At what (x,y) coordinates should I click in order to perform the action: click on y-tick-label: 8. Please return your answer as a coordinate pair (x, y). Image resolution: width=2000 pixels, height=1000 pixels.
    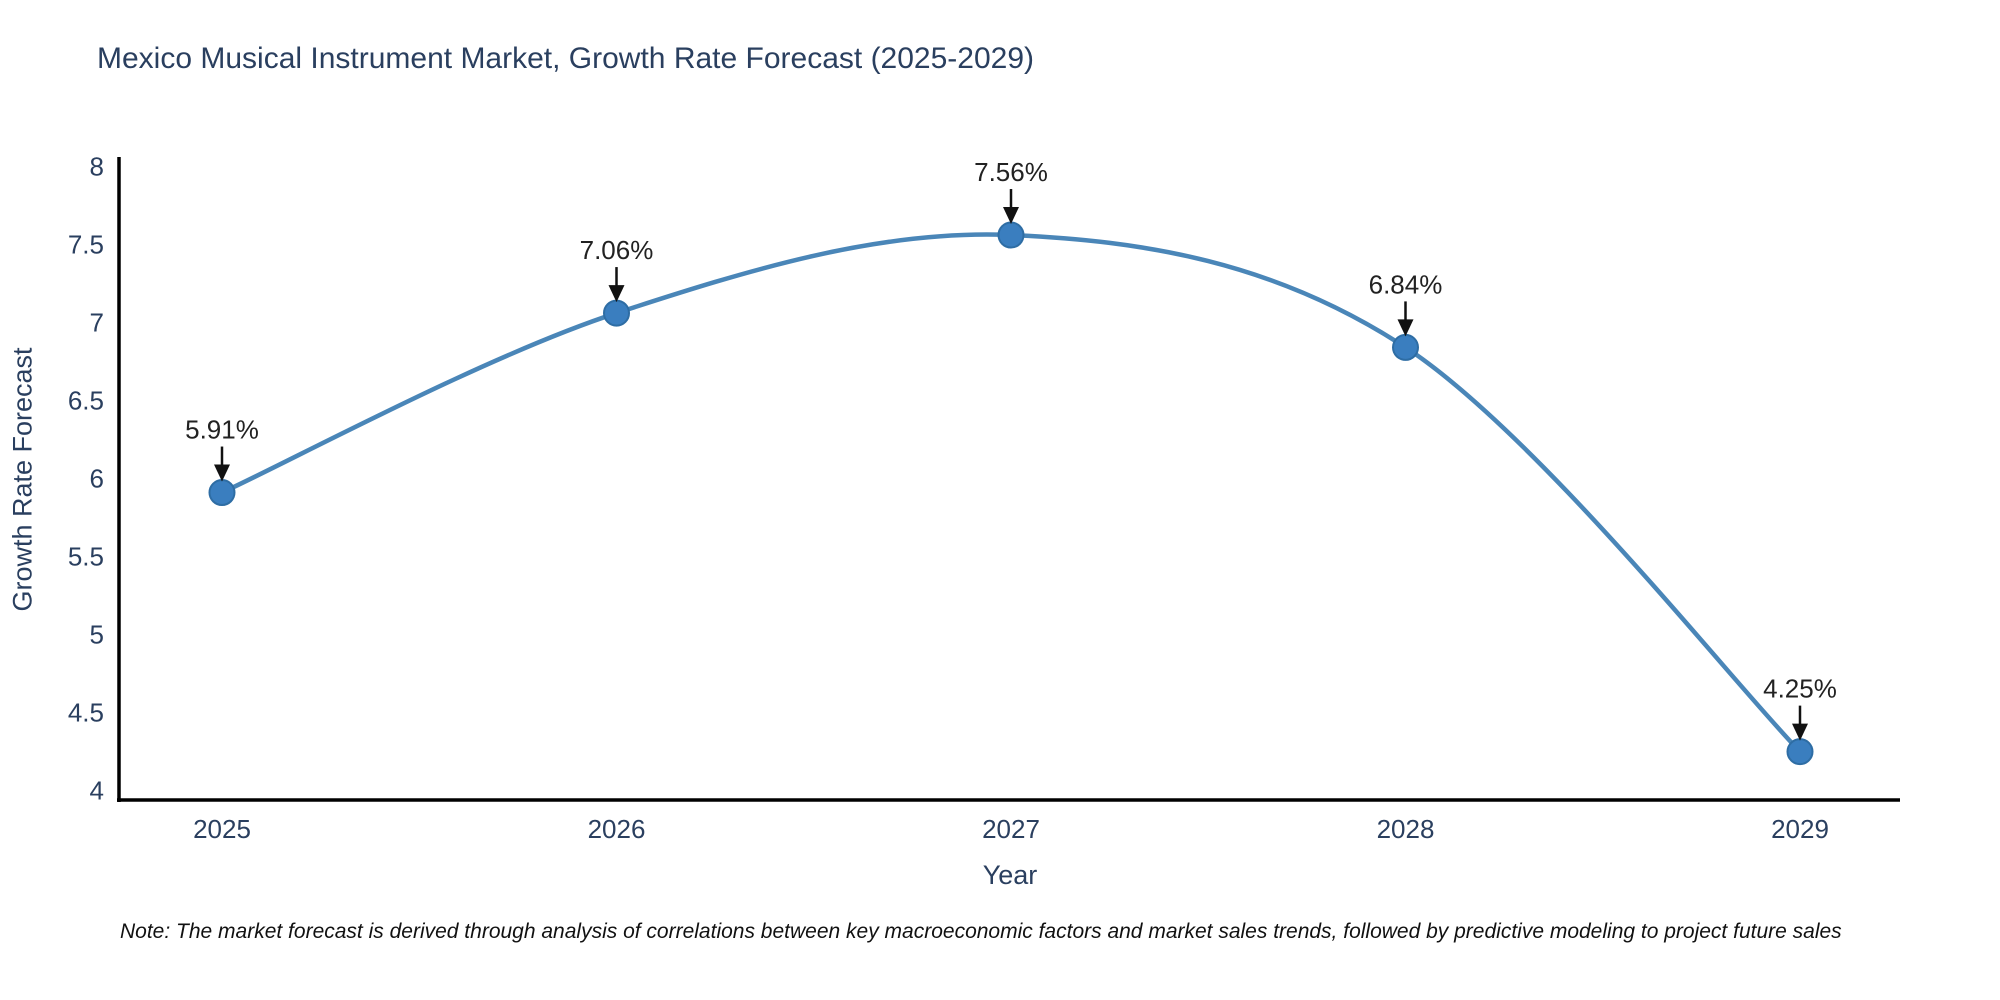
    Looking at the image, I should click on (97, 166).